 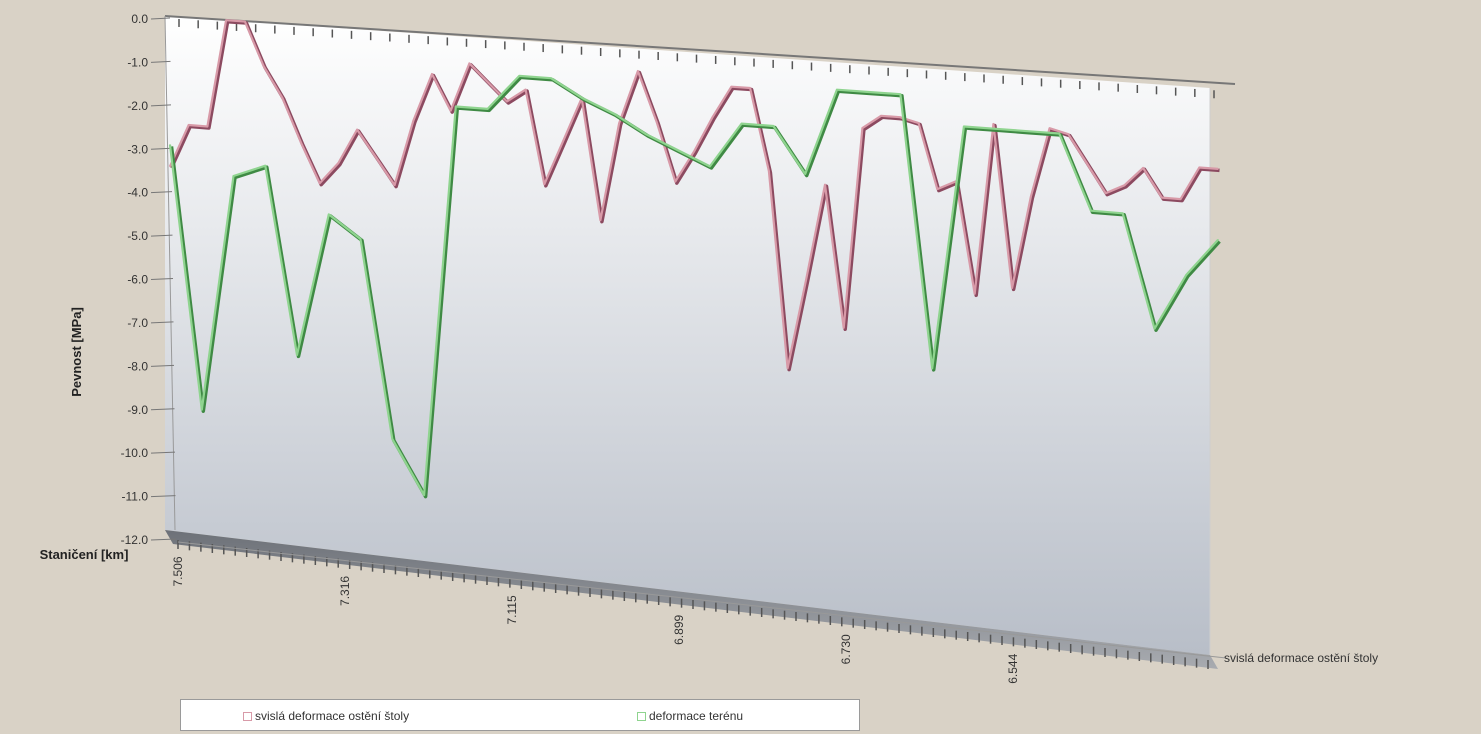 I want to click on y-tick-label: -12.0, so click(x=135, y=540).